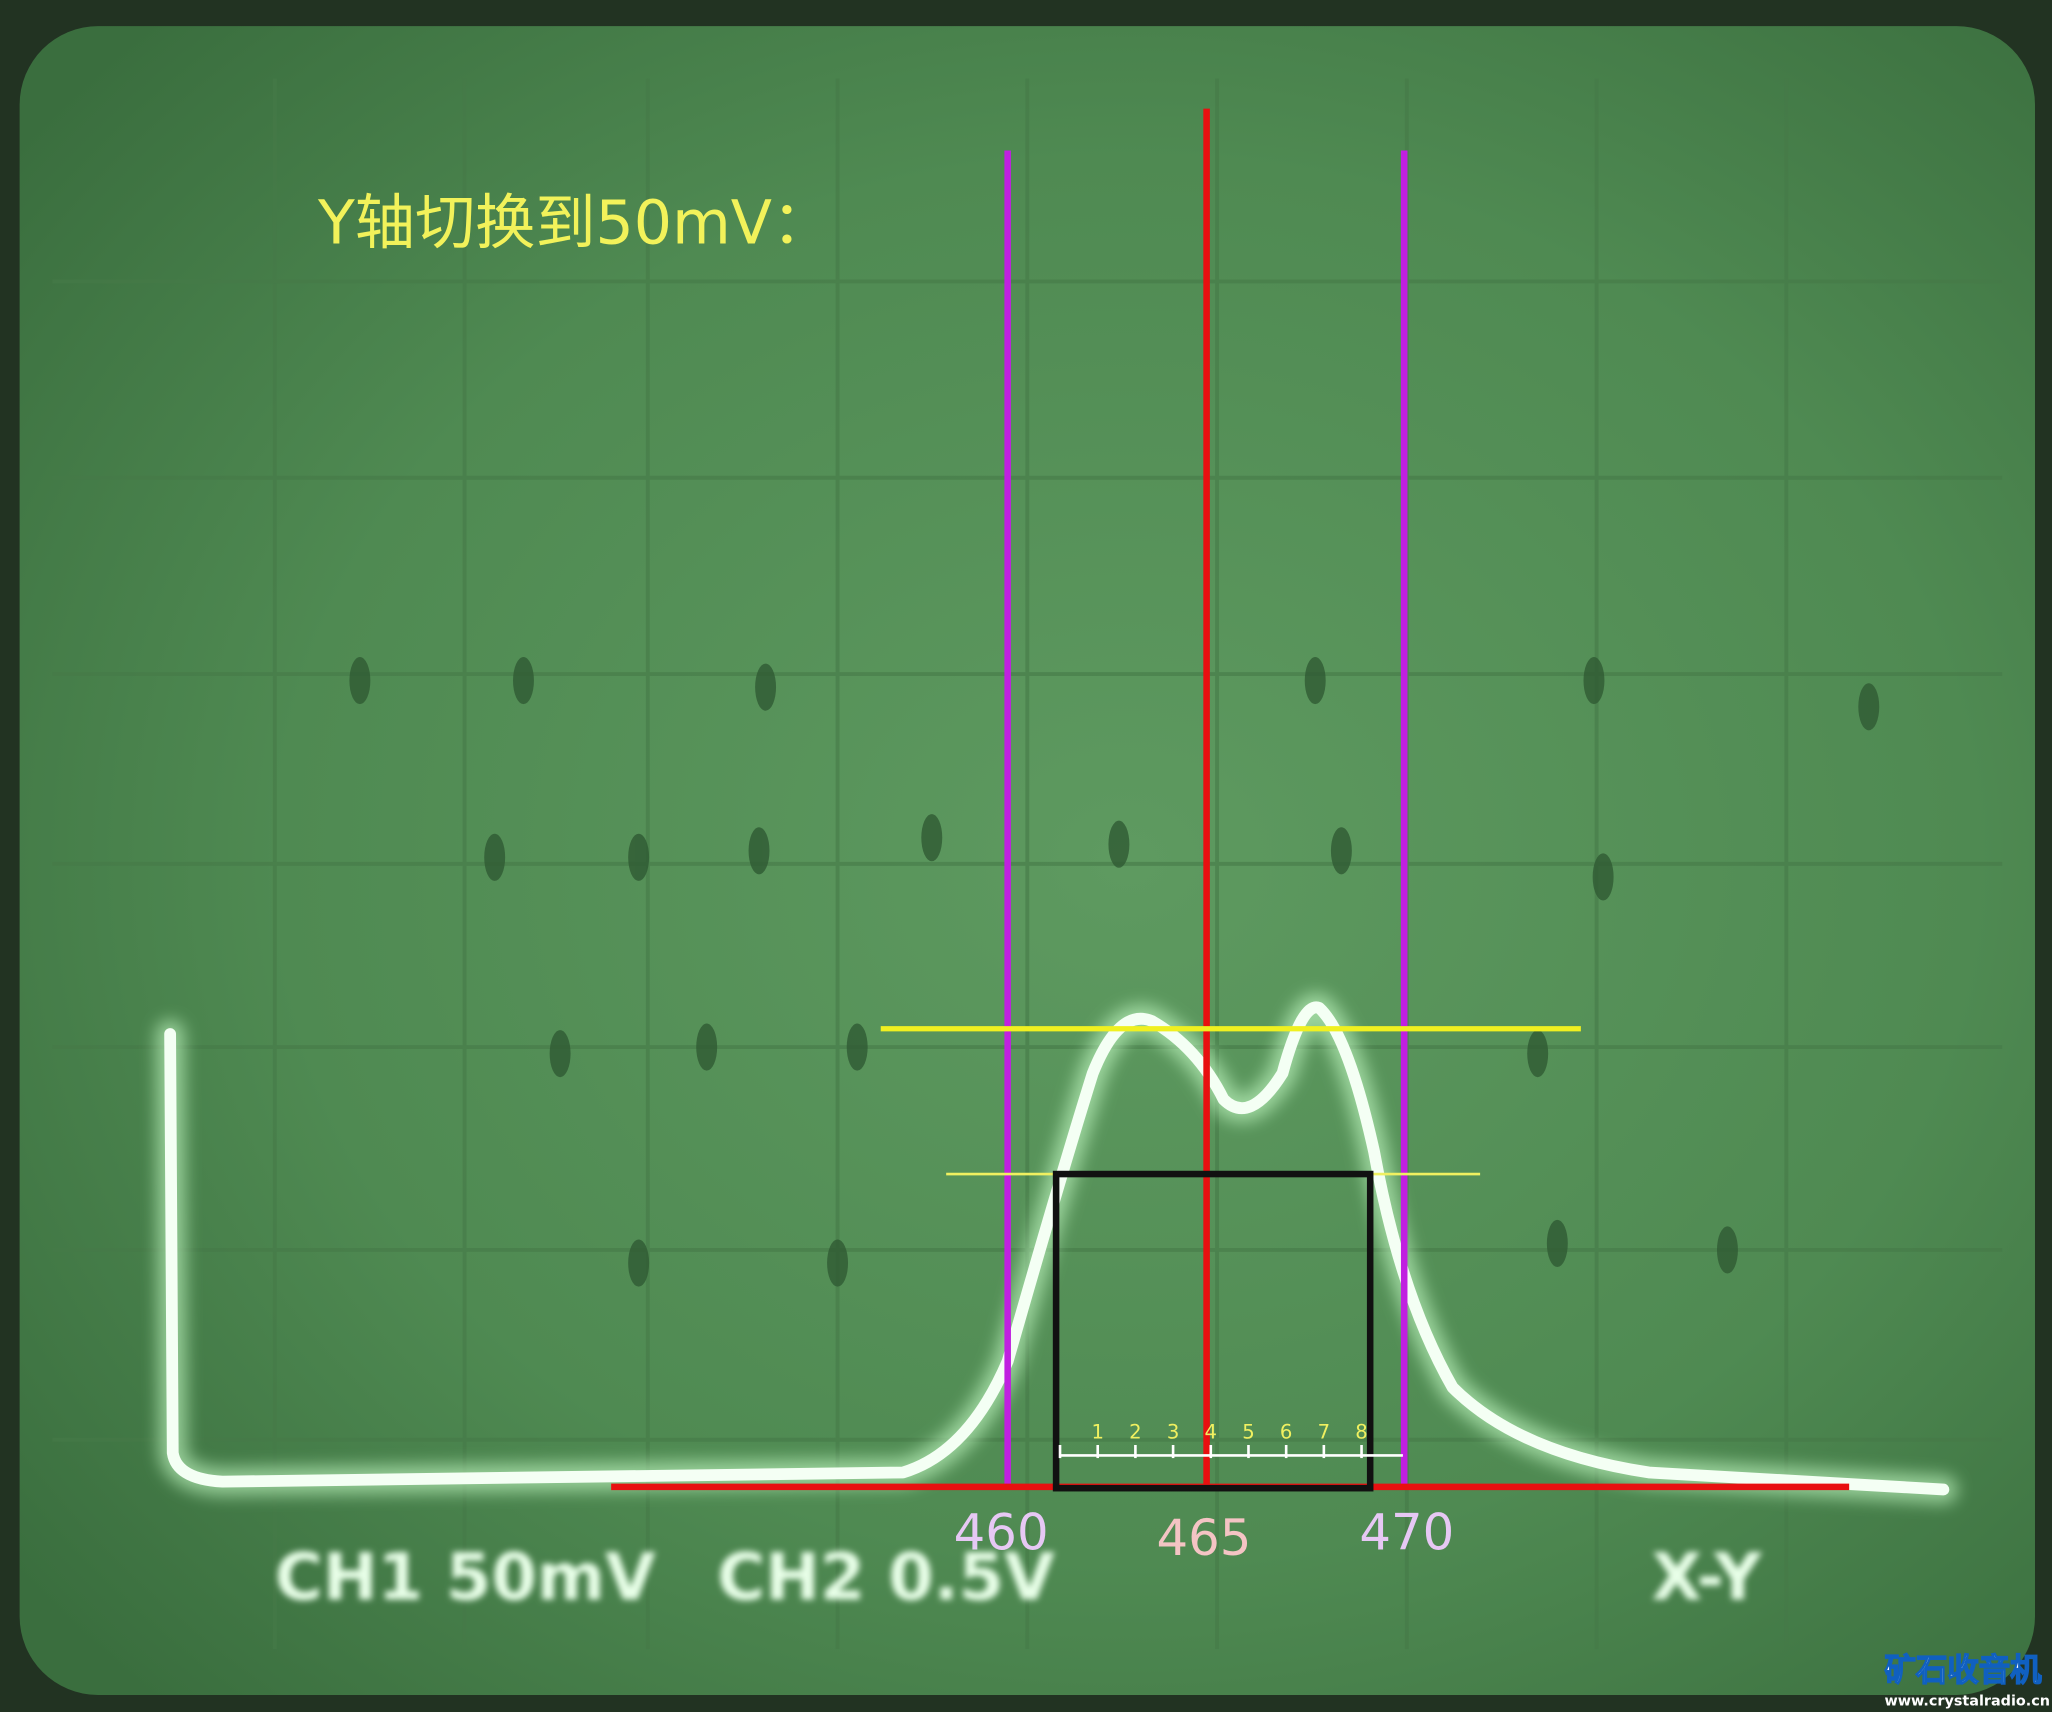 Image resolution: width=2052 pixels, height=1712 pixels. Describe the element at coordinates (1213, 1331) in the screenshot. I see `bandwidth-box` at that location.